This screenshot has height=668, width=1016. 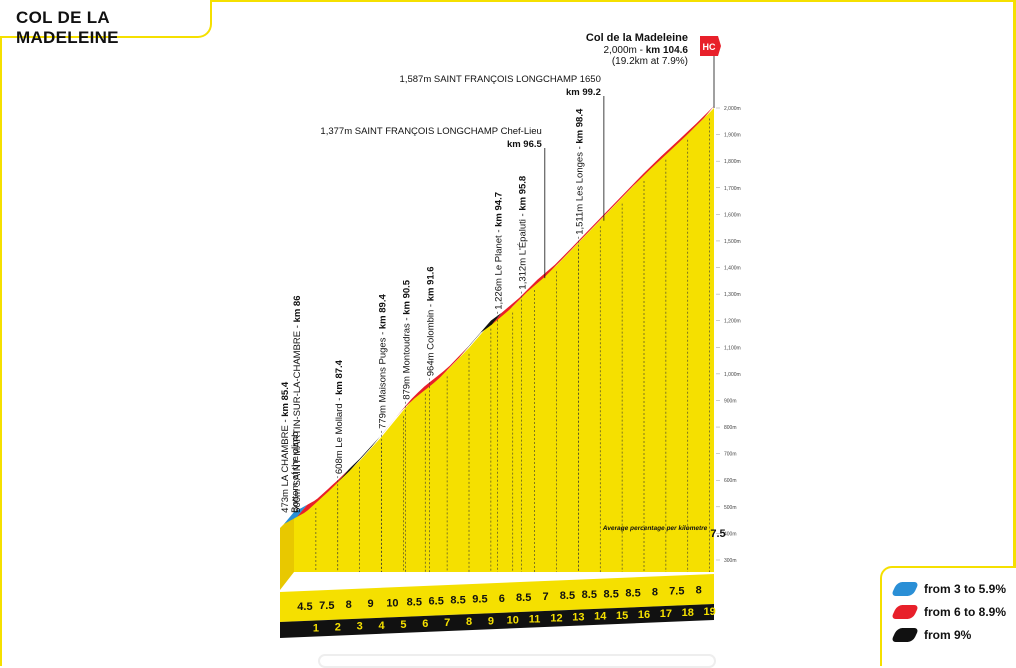 I want to click on page-title: COL DE LA MADELEINE, so click(x=67, y=27).